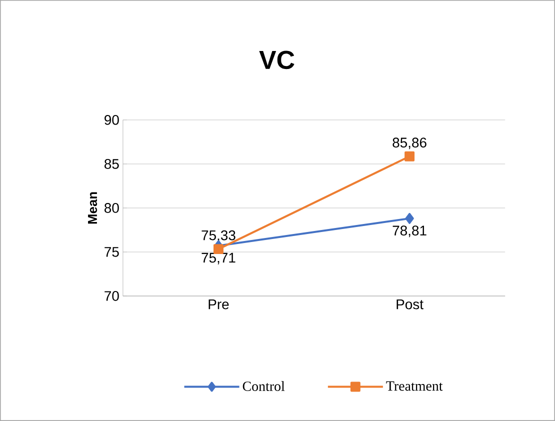 The width and height of the screenshot is (555, 421). Describe the element at coordinates (414, 386) in the screenshot. I see `legend-label: Treatment` at that location.